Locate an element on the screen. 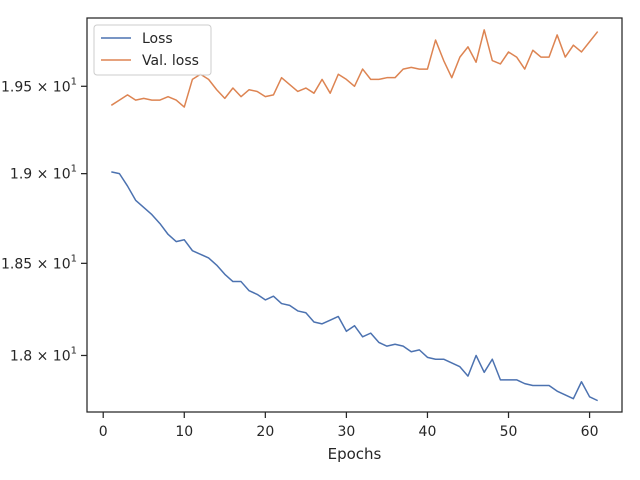 Image resolution: width=640 pixels, height=480 pixels. x-tick-label: 30 is located at coordinates (346, 432).